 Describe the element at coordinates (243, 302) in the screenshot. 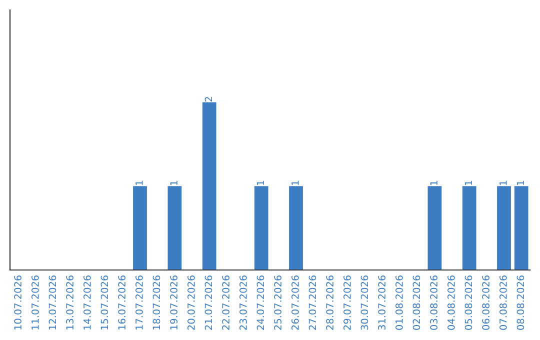

I see `x-tick-label: 23.07.2026` at that location.